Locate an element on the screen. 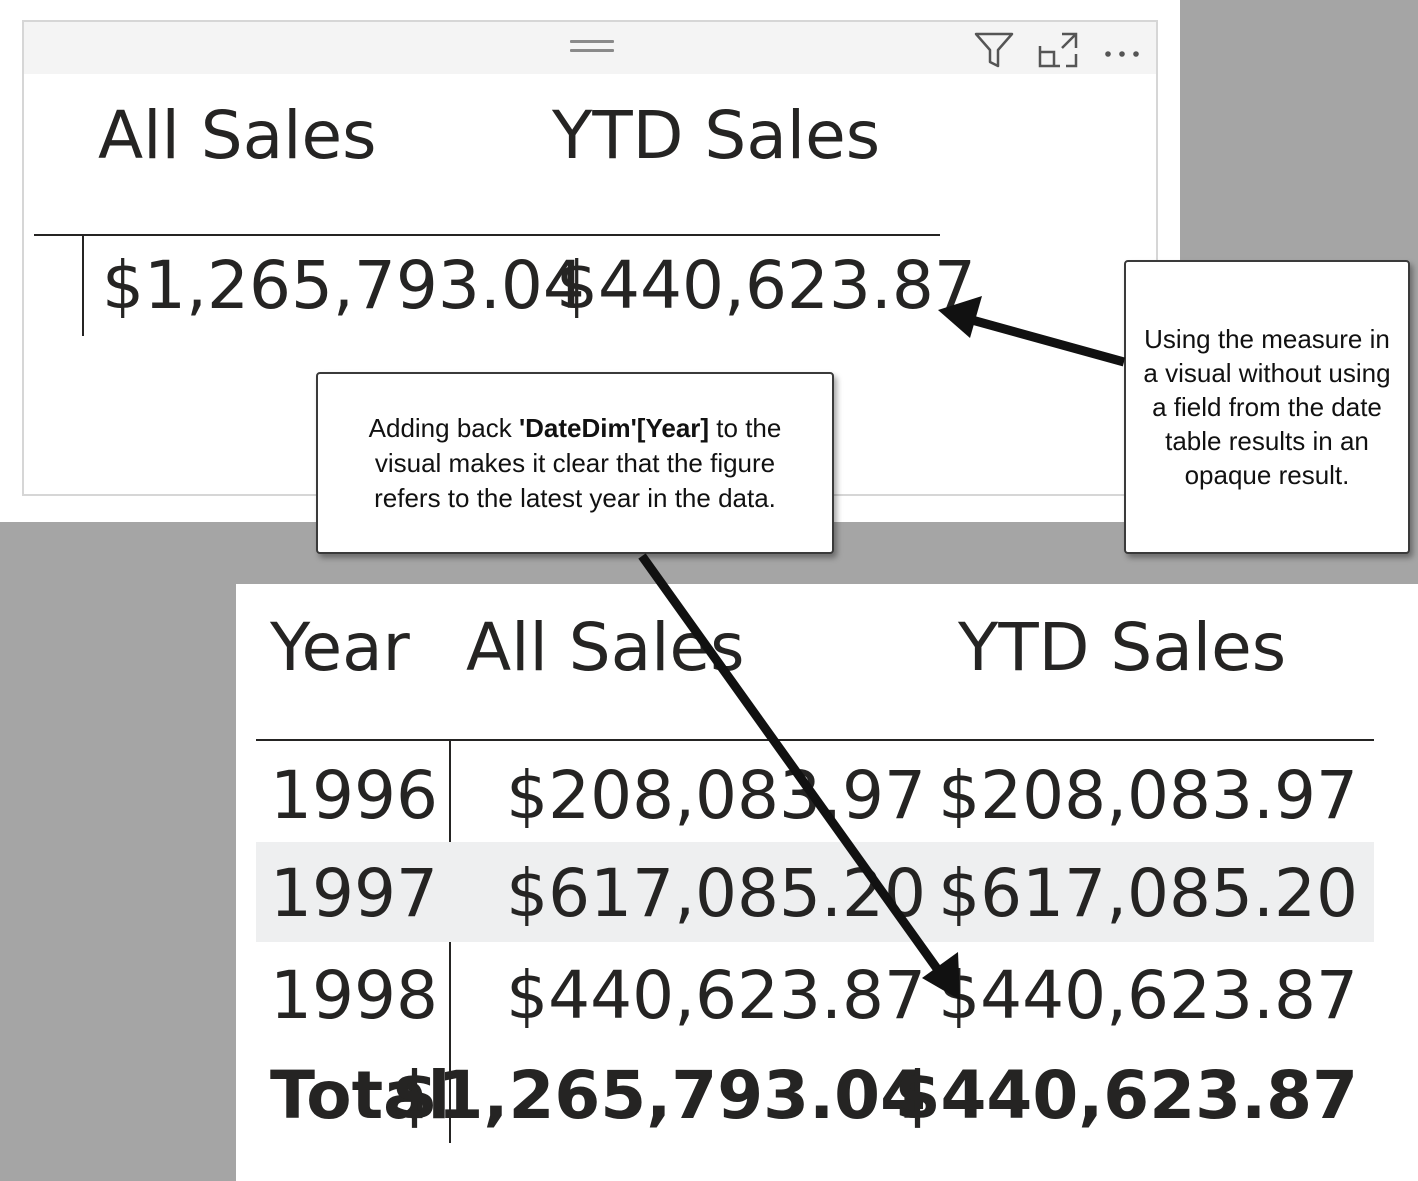 The height and width of the screenshot is (1181, 1418). callout-year-text-before: Adding back is located at coordinates (443, 427).